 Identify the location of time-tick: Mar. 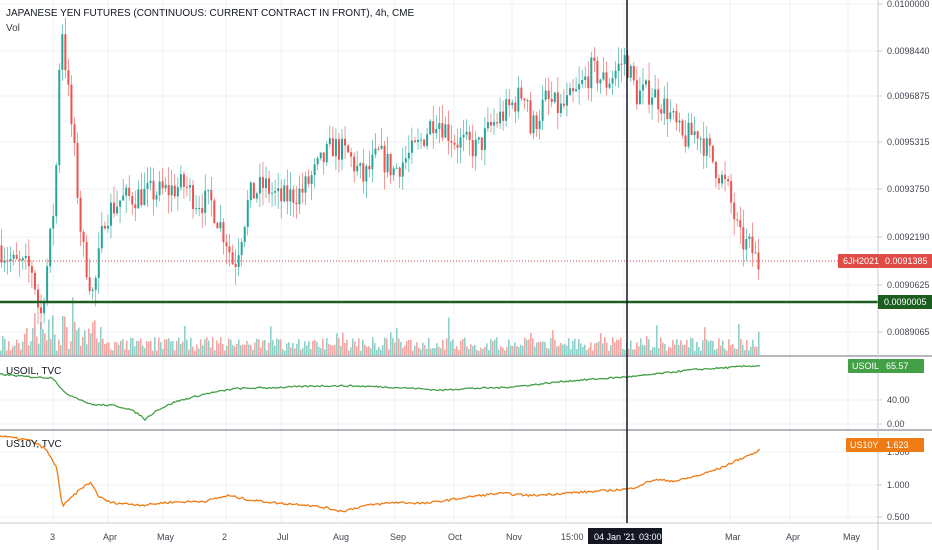
(733, 537).